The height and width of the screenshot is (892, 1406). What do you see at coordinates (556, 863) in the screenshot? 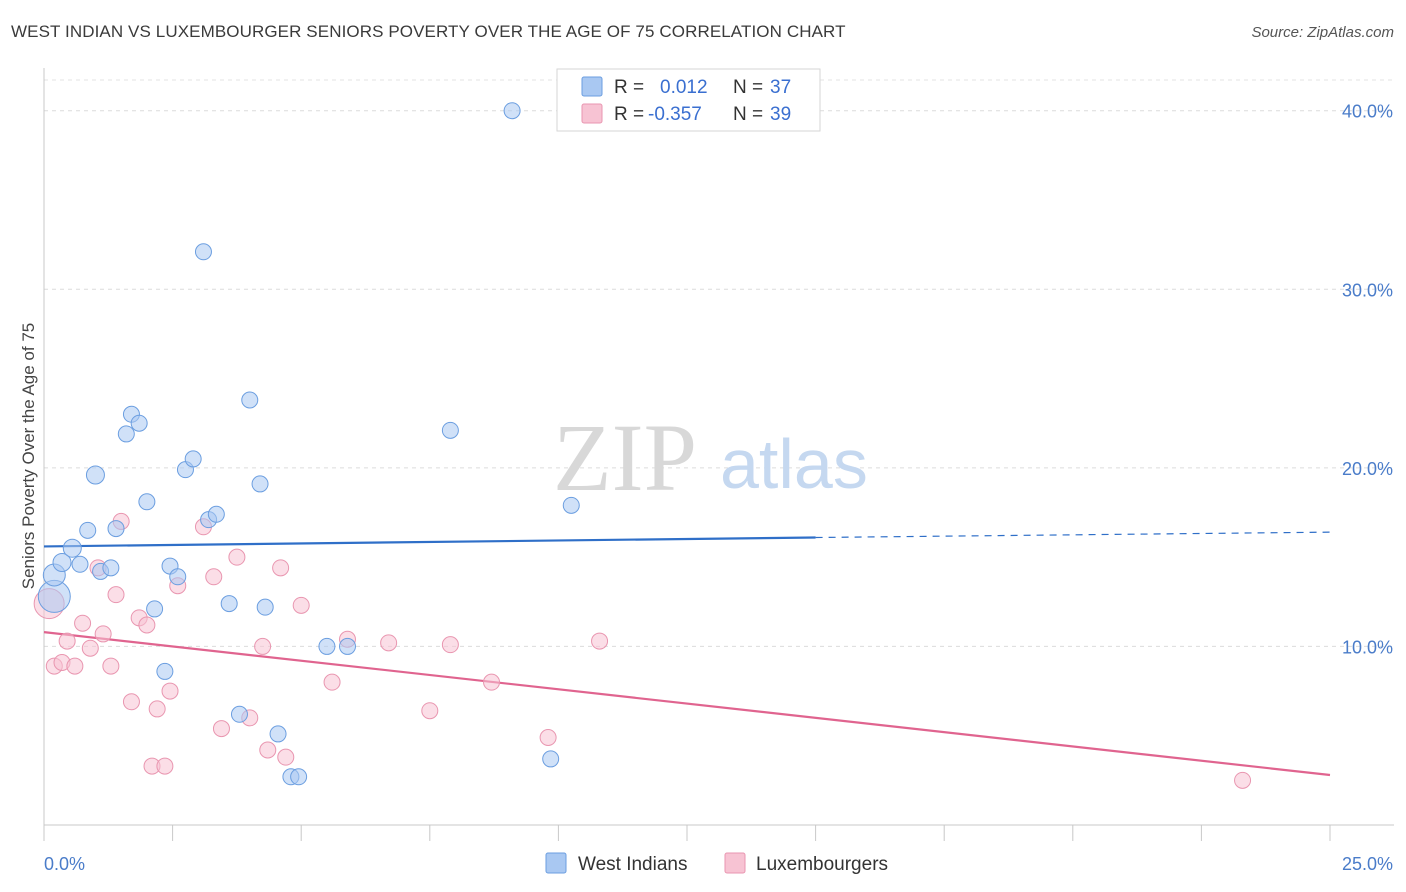
I see `bottom-legend-swatch-west-indians` at bounding box center [556, 863].